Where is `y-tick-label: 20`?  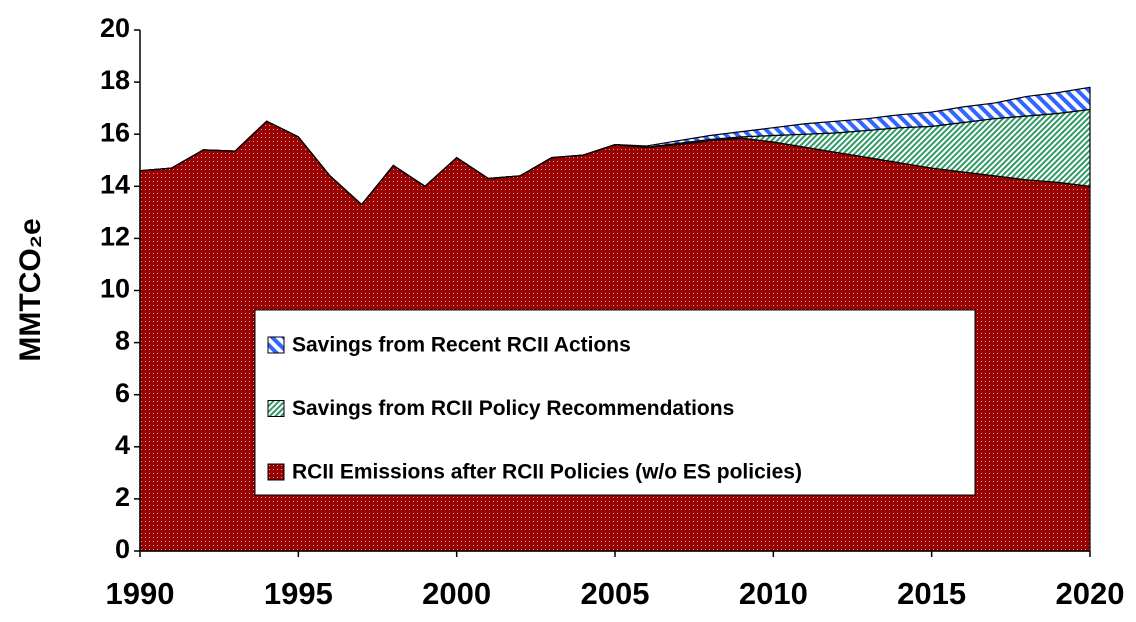
y-tick-label: 20 is located at coordinates (115, 28).